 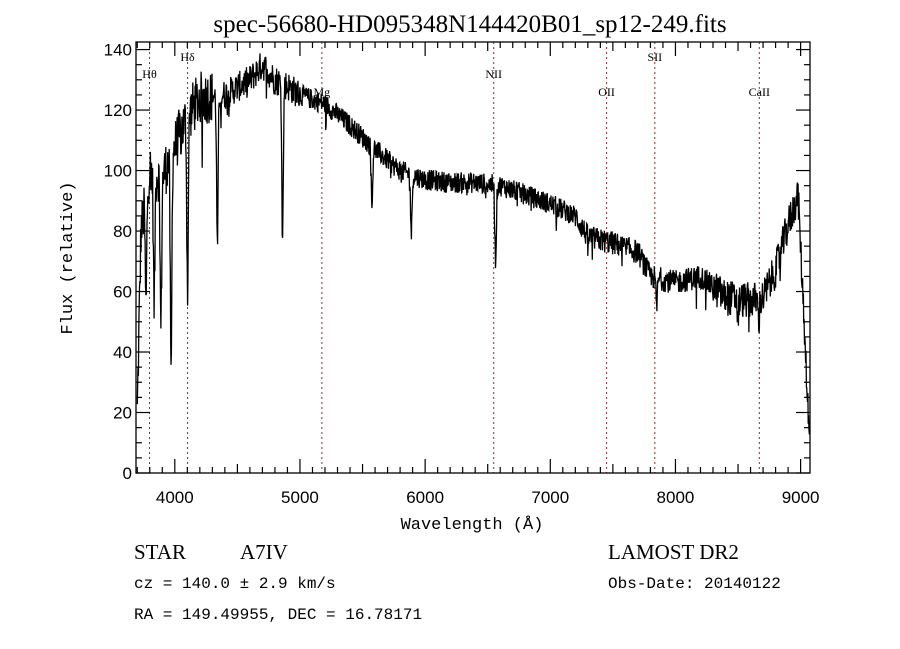 I want to click on x-tick-label: 4000, so click(x=175, y=497).